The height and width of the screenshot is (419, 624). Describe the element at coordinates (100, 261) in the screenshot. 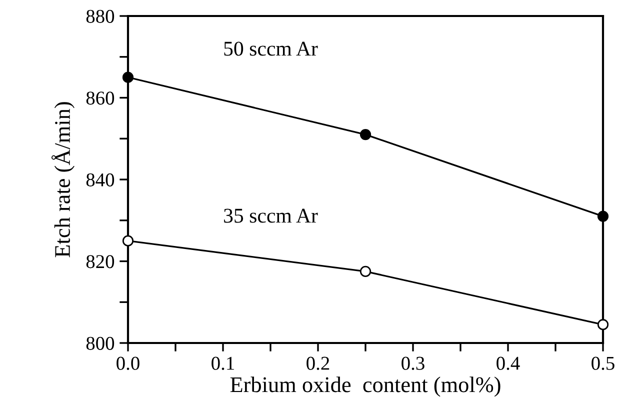

I see `y-tick-label: 820` at that location.